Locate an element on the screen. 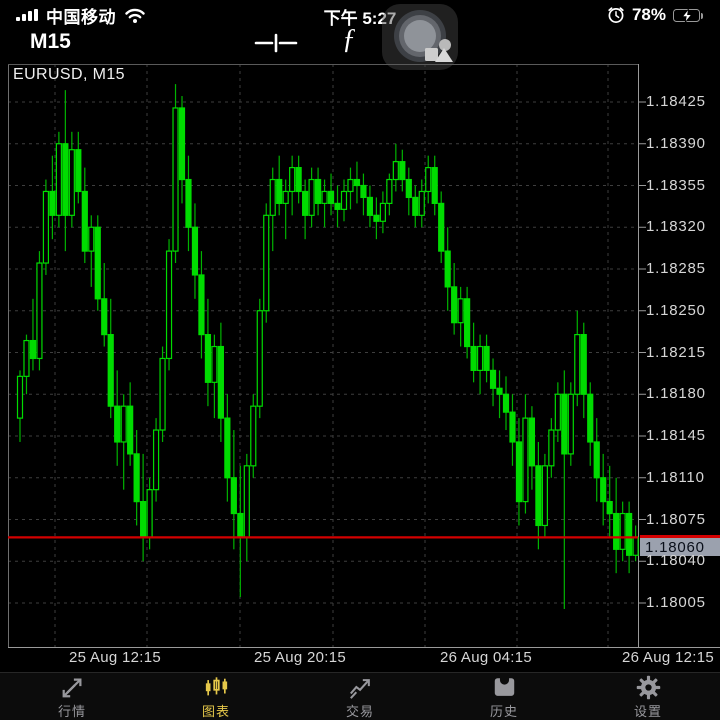 Image resolution: width=720 pixels, height=720 pixels. time-axis-label: 25 Aug 20:15 is located at coordinates (300, 657).